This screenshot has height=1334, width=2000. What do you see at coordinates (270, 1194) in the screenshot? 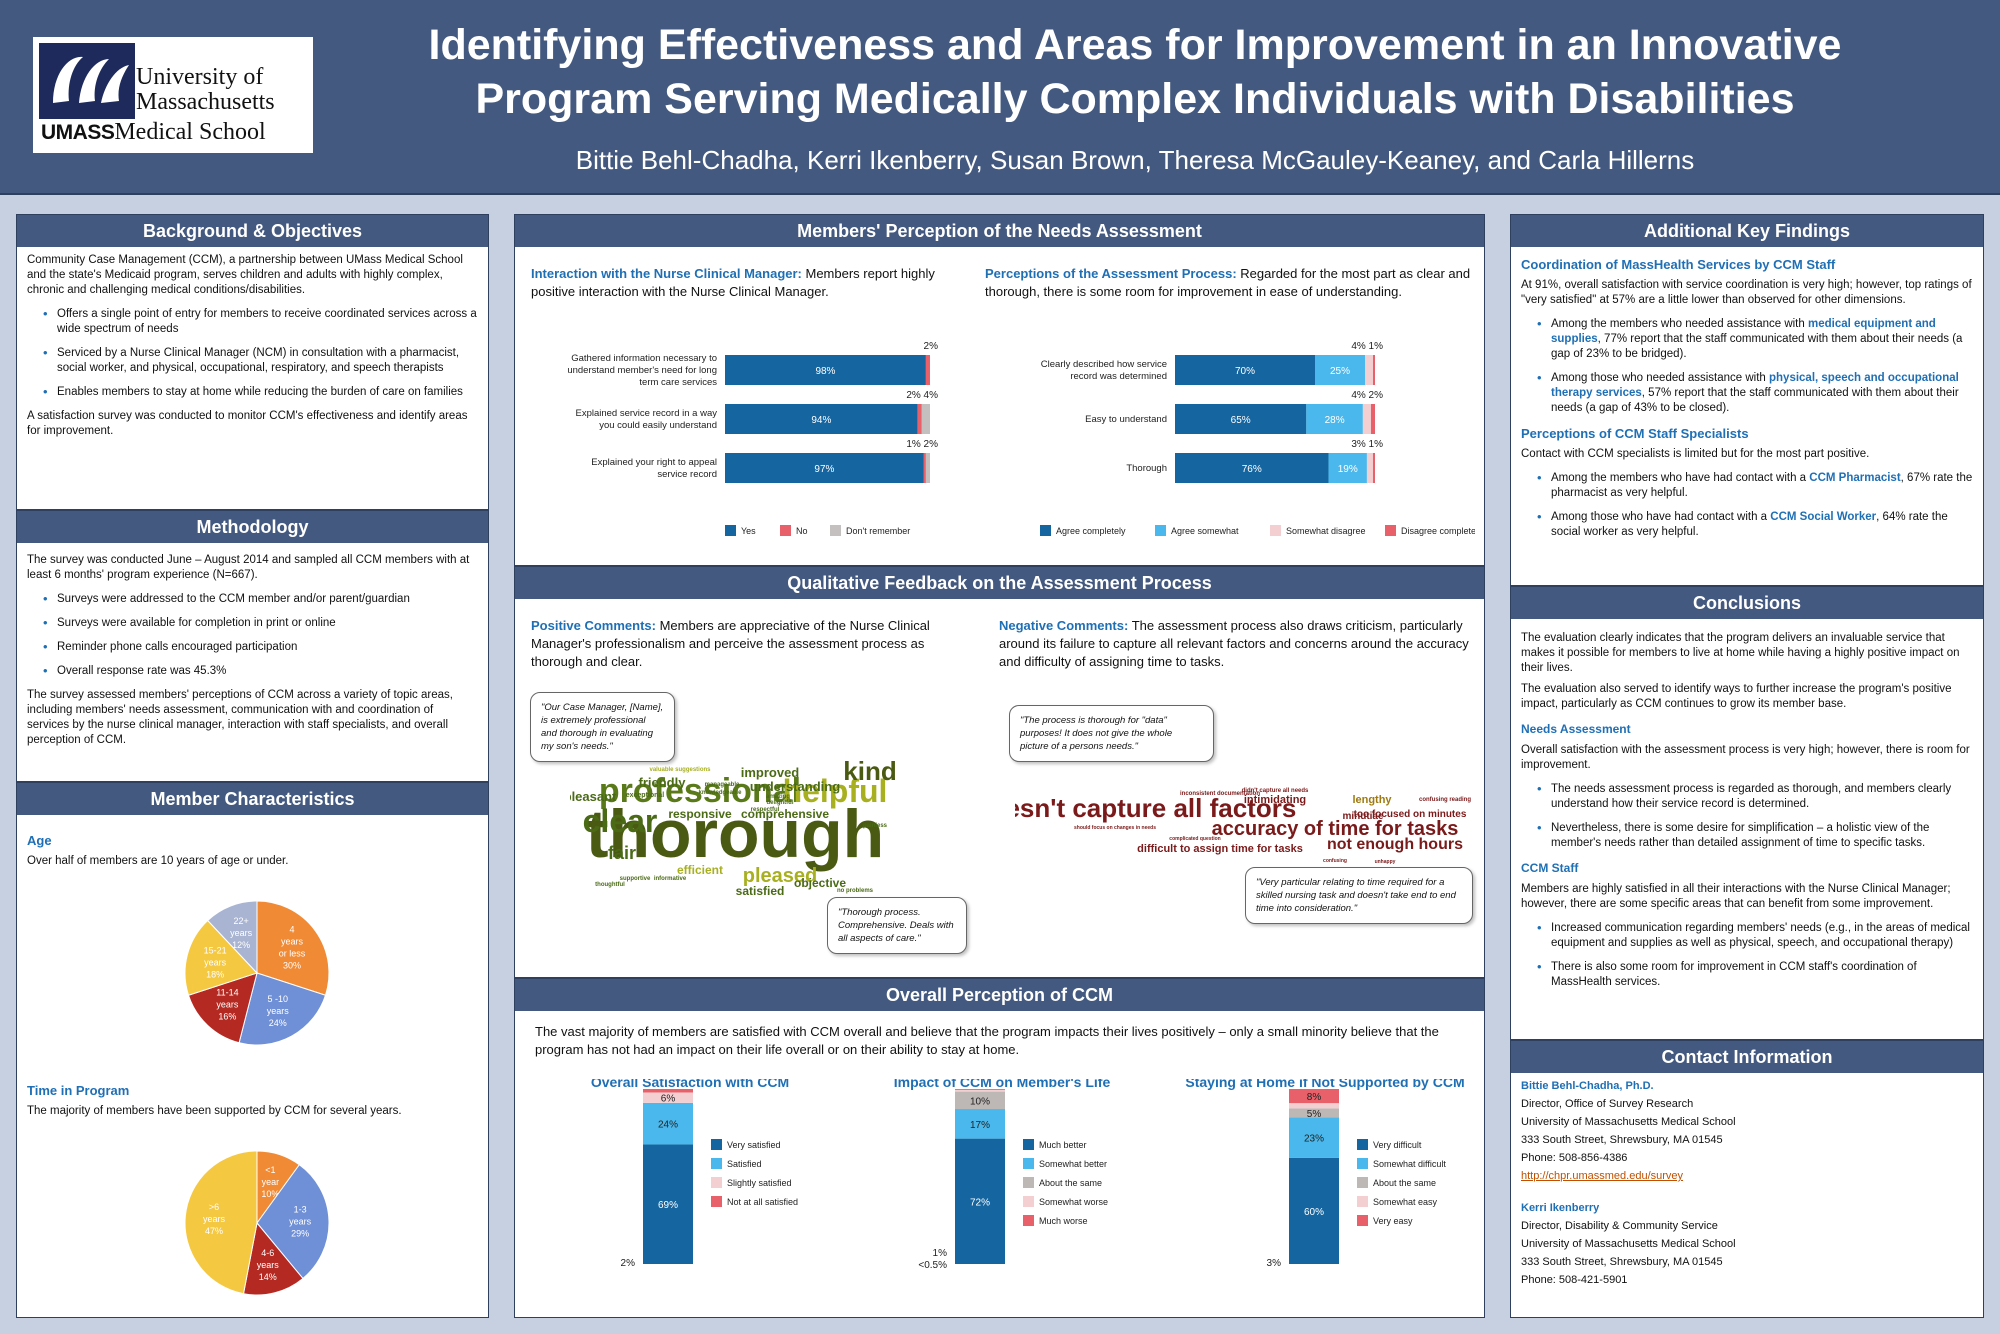
I see `pie-label-line: 10%` at bounding box center [270, 1194].